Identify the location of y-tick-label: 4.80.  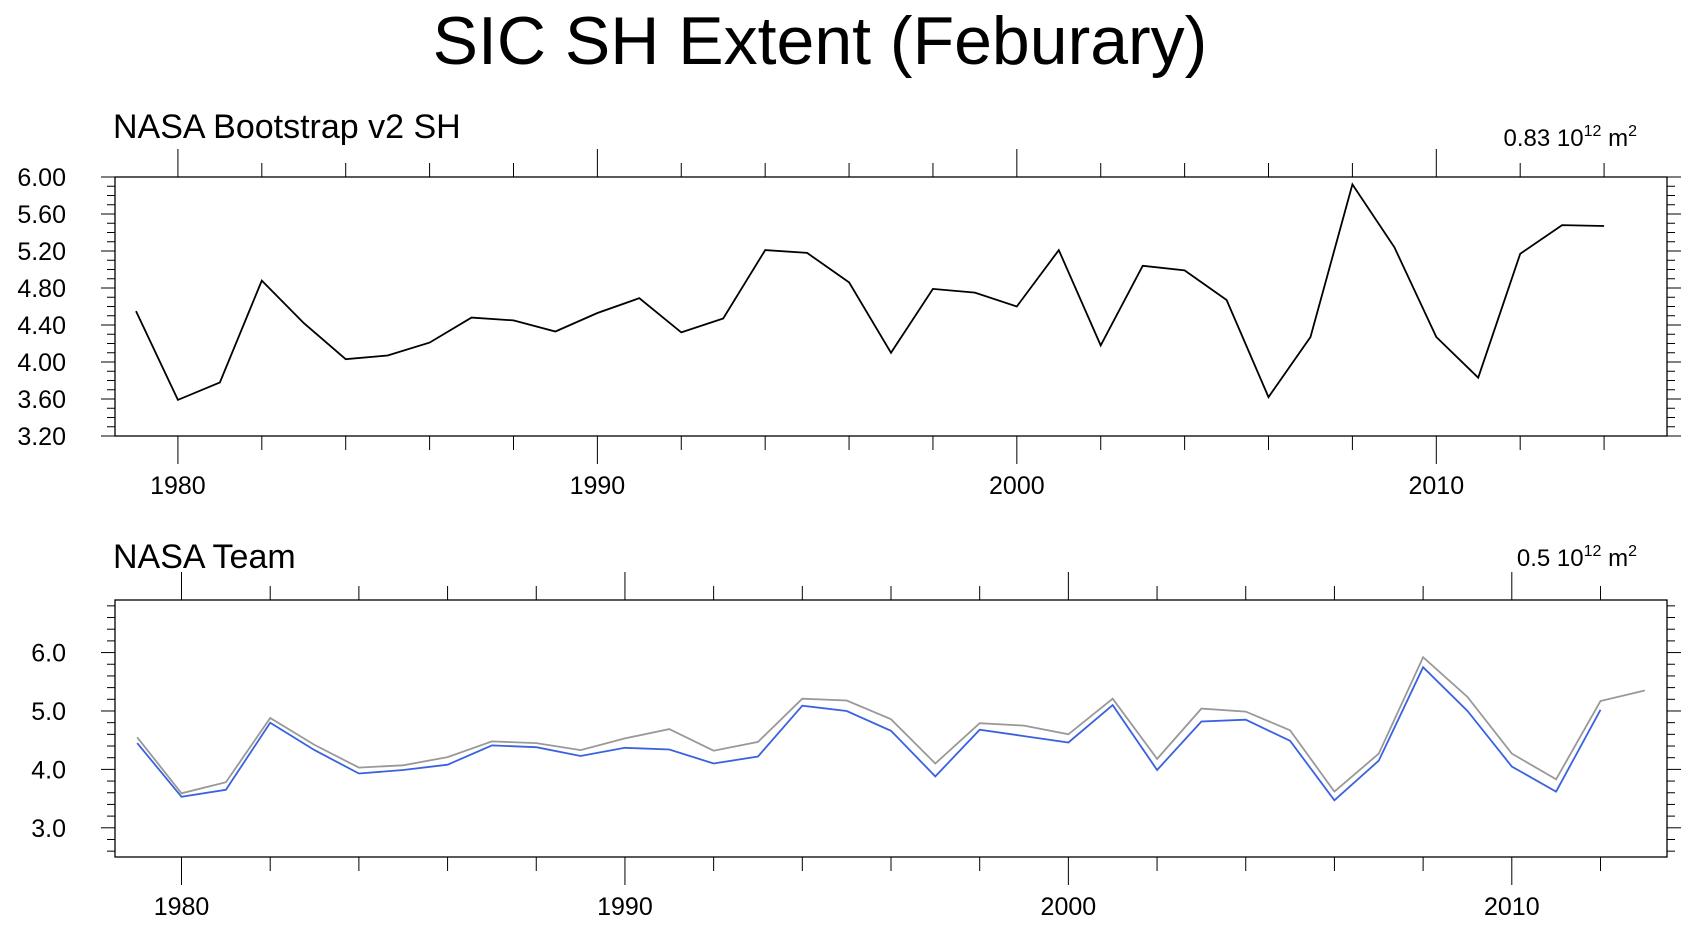
(41, 289).